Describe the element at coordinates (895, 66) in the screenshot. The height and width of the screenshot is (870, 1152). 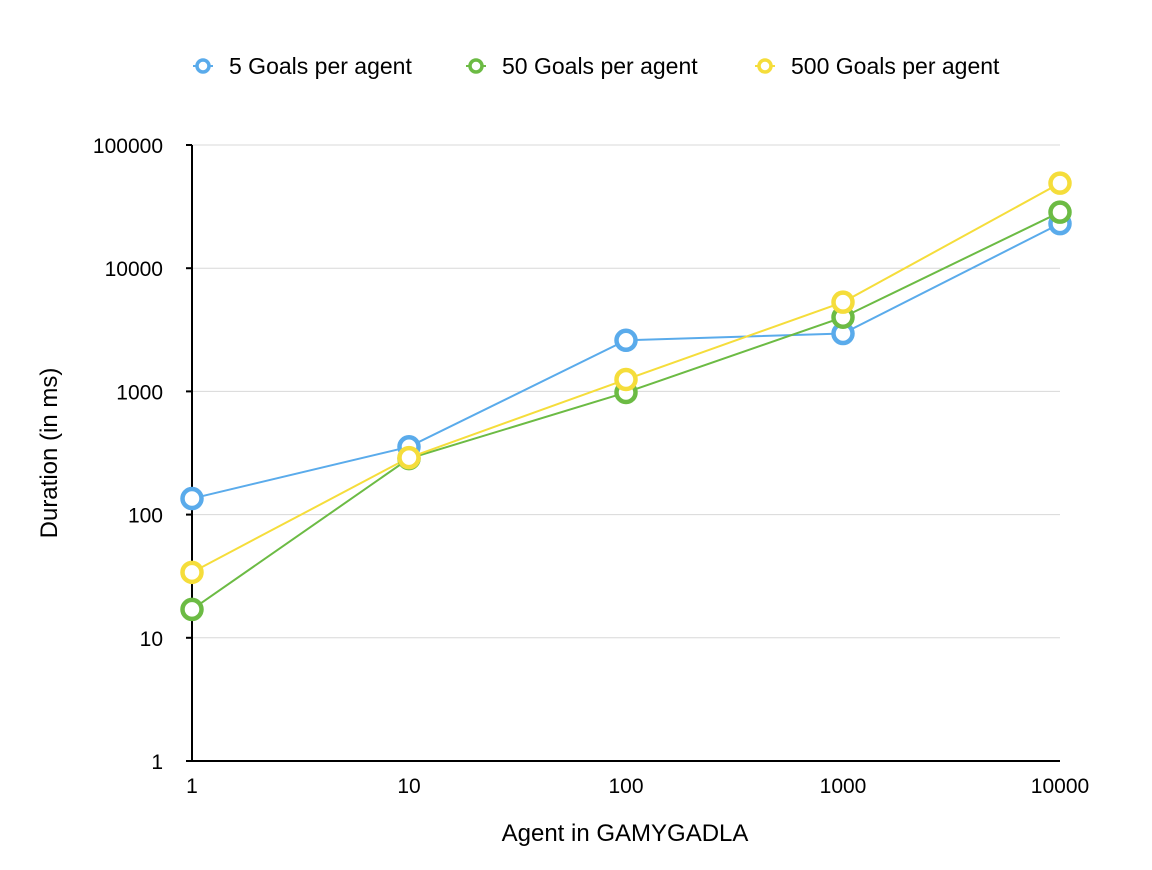
I see `legend-label: 500 Goals per agent` at that location.